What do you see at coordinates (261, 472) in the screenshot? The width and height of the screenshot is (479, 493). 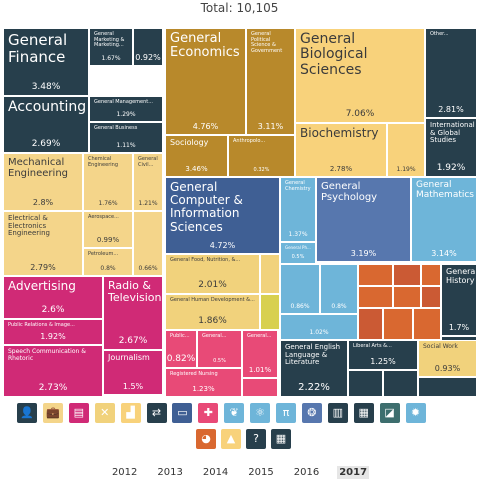 I see `year-option-2015: 2015` at bounding box center [261, 472].